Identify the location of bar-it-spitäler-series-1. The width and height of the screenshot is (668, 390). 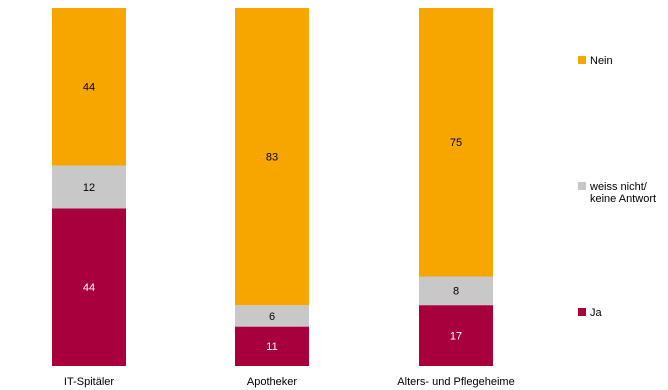
(89, 187).